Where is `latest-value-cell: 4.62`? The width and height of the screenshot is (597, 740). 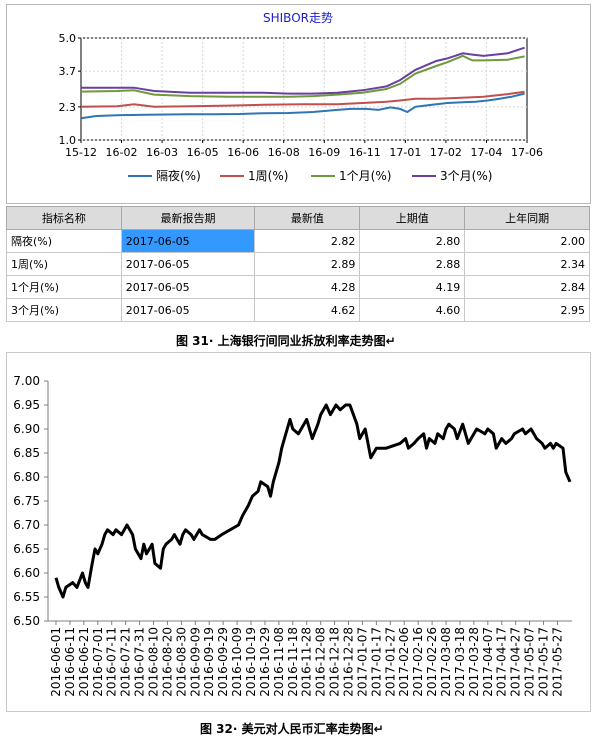 latest-value-cell: 4.62 is located at coordinates (307, 310).